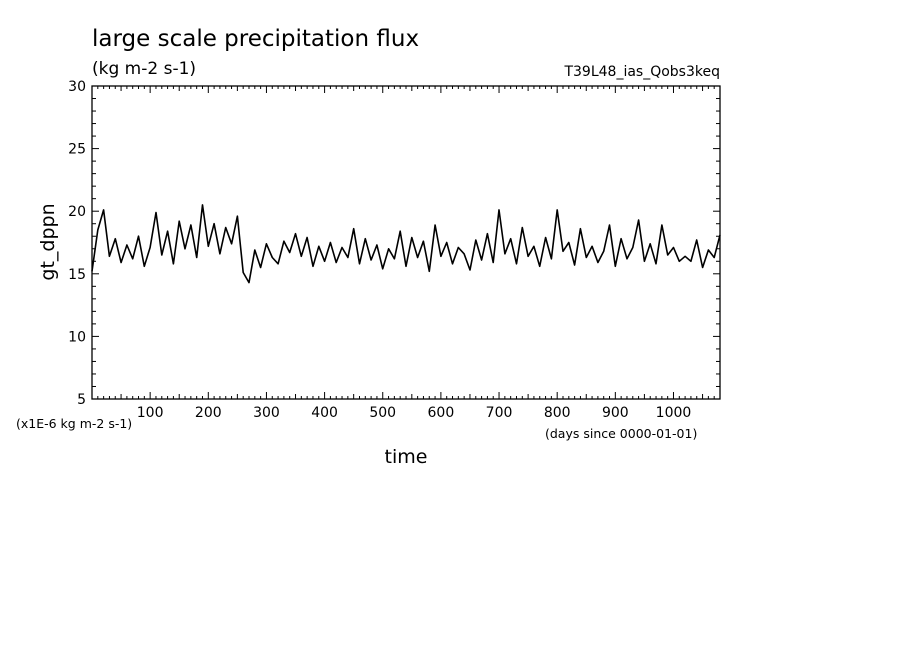 This screenshot has width=904, height=654. What do you see at coordinates (674, 413) in the screenshot?
I see `x-tick-label: 1000` at bounding box center [674, 413].